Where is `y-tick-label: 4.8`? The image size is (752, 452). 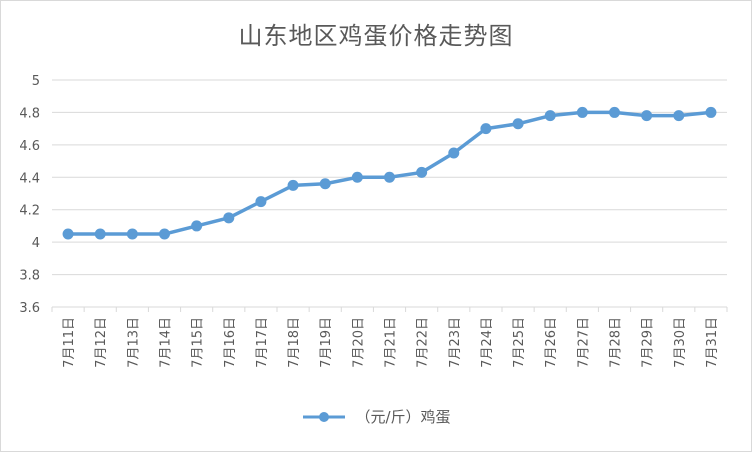 y-tick-label: 4.8 is located at coordinates (29, 113).